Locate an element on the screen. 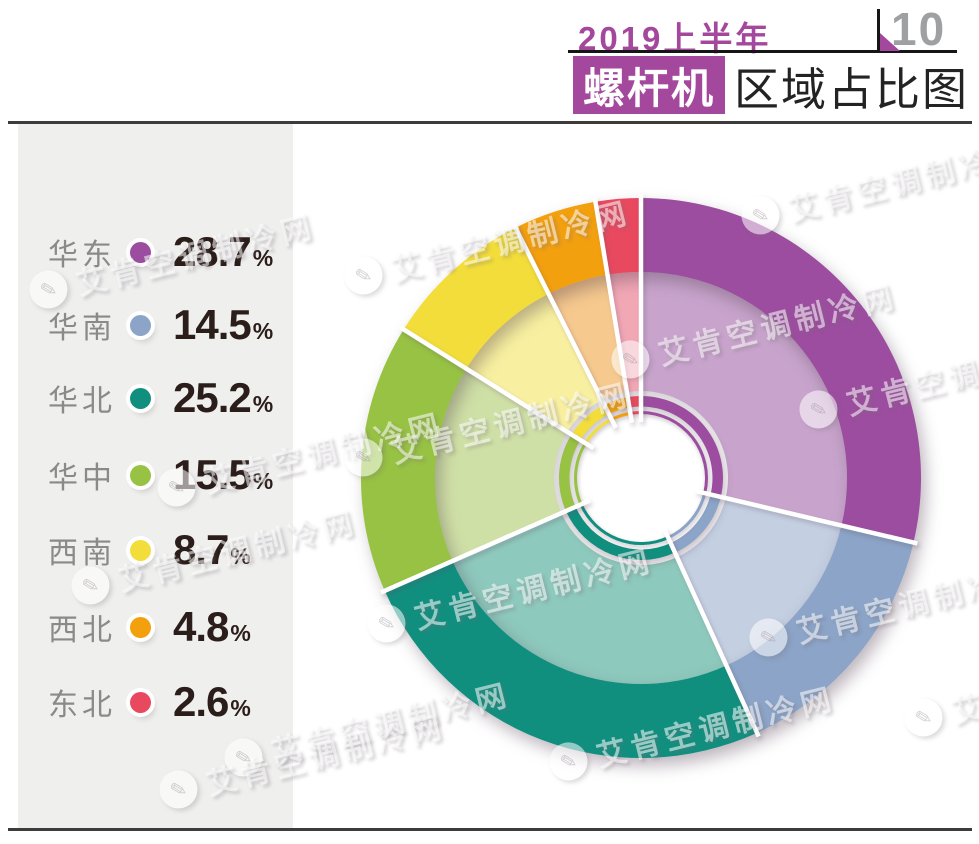 The width and height of the screenshot is (979, 844). legend-value: 8.7% is located at coordinates (212, 549).